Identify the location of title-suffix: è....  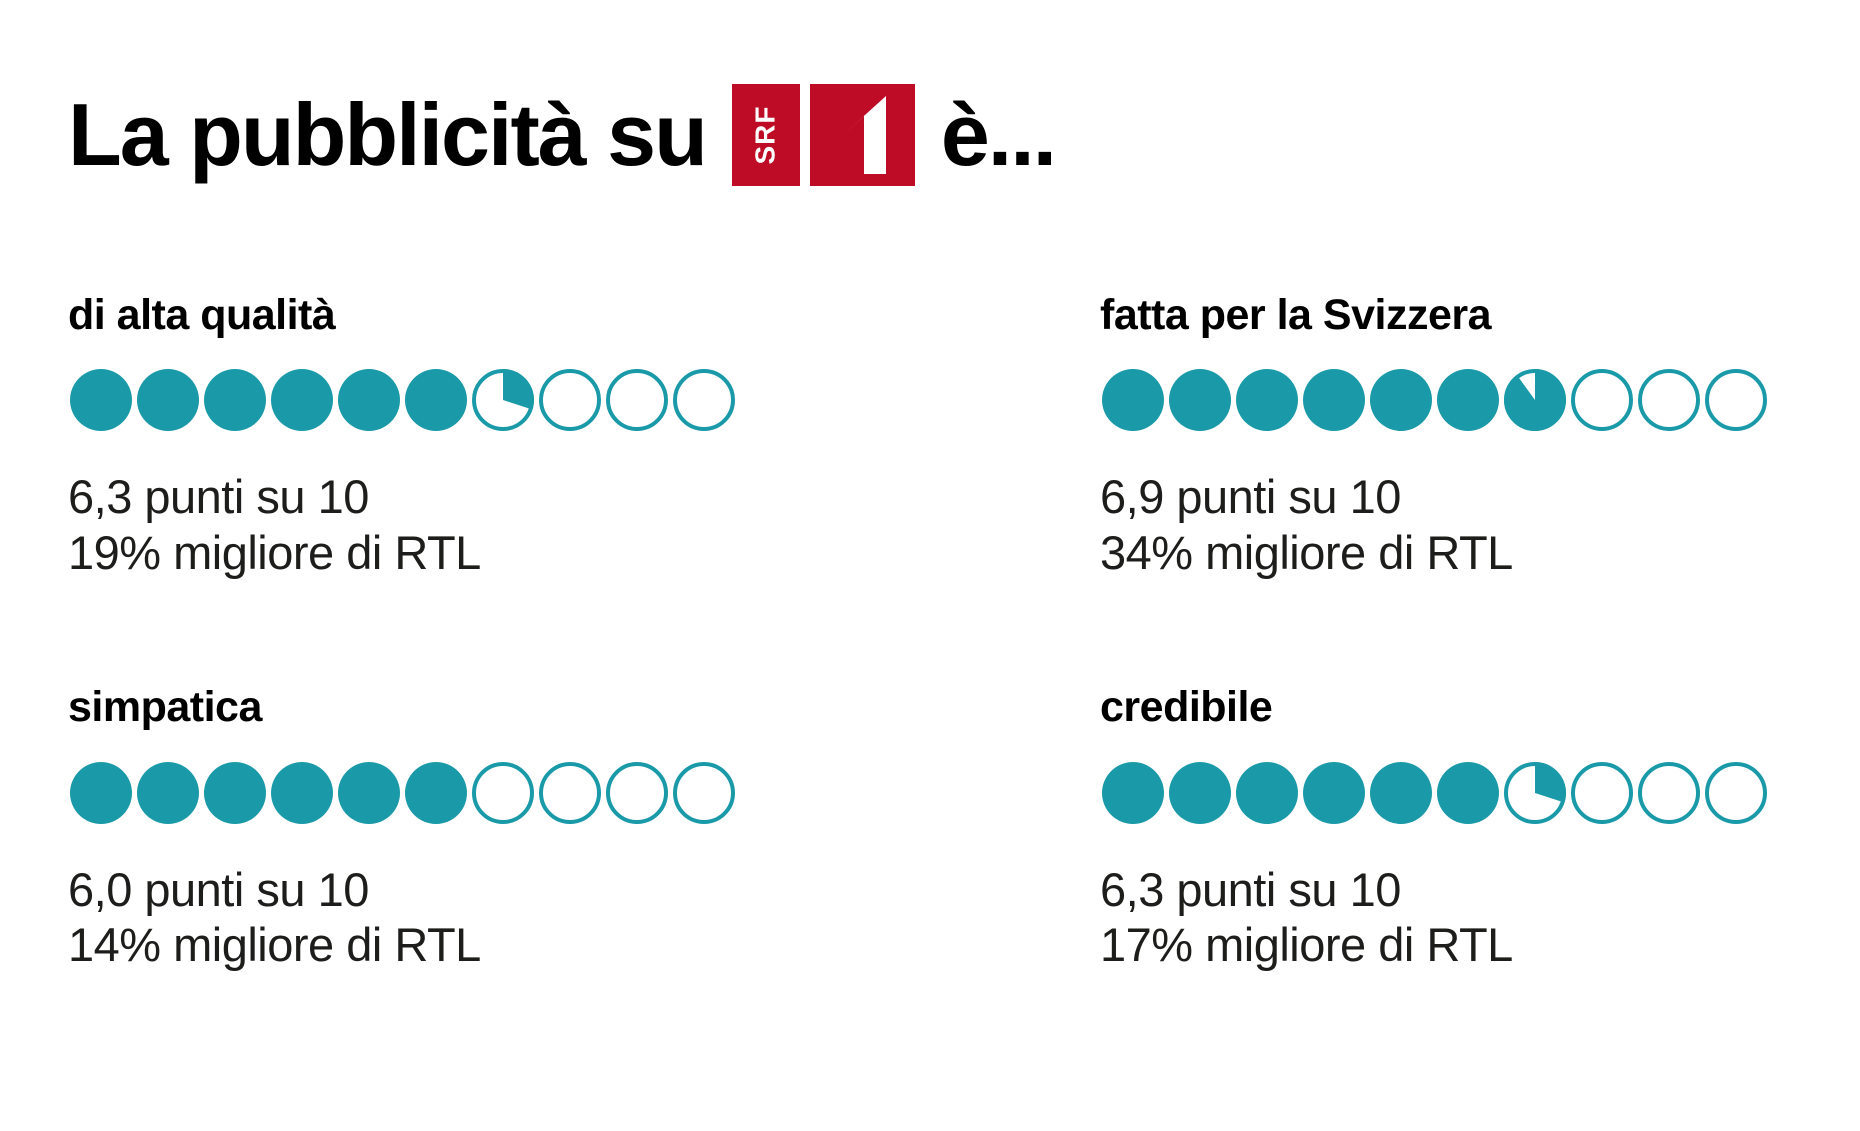
(998, 134).